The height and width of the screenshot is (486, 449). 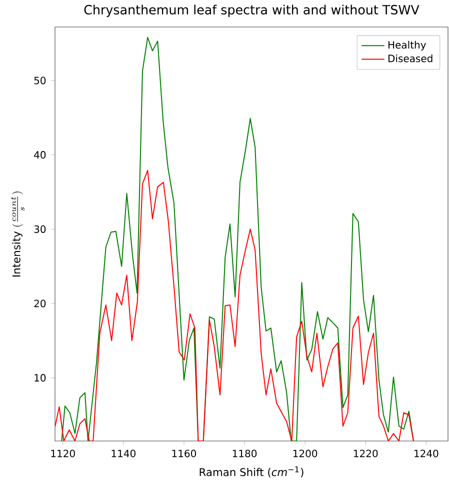 What do you see at coordinates (410, 58) in the screenshot?
I see `legend-label: Diseased` at bounding box center [410, 58].